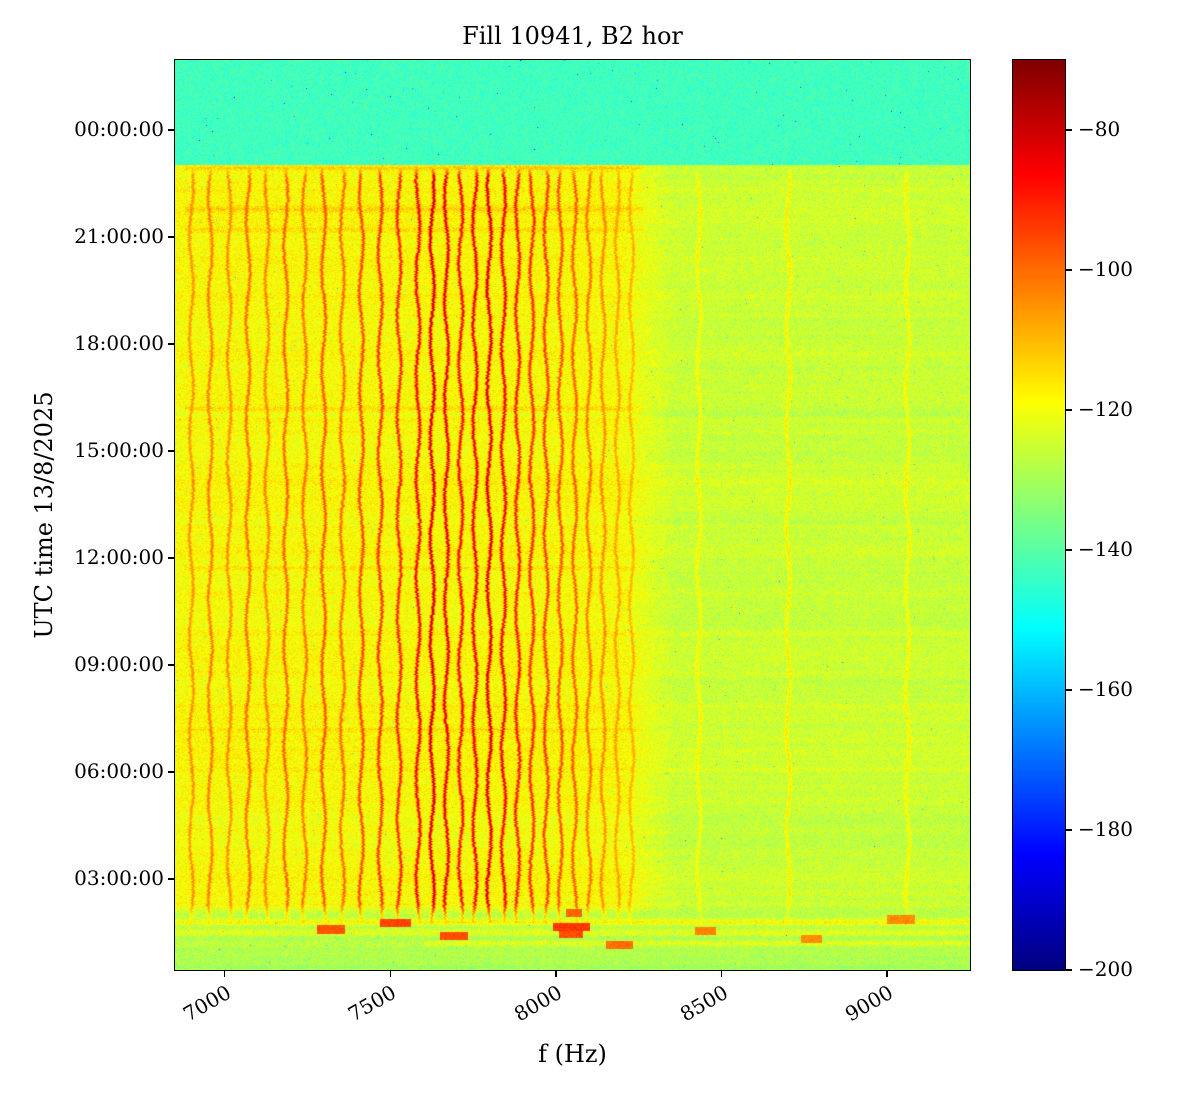 The height and width of the screenshot is (1100, 1200). What do you see at coordinates (119, 128) in the screenshot?
I see `y-tick-label: 00:00:00` at bounding box center [119, 128].